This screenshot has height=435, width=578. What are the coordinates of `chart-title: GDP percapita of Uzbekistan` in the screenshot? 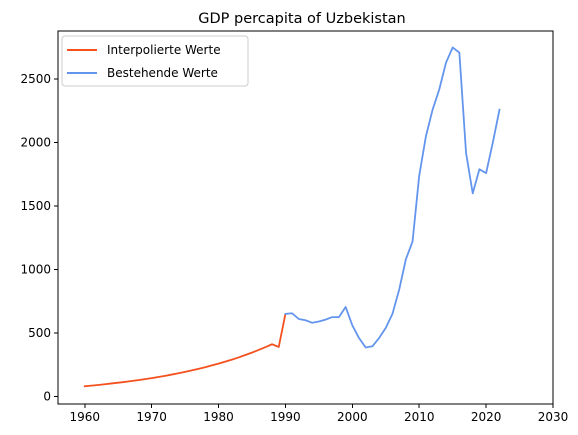 It's located at (301, 19).